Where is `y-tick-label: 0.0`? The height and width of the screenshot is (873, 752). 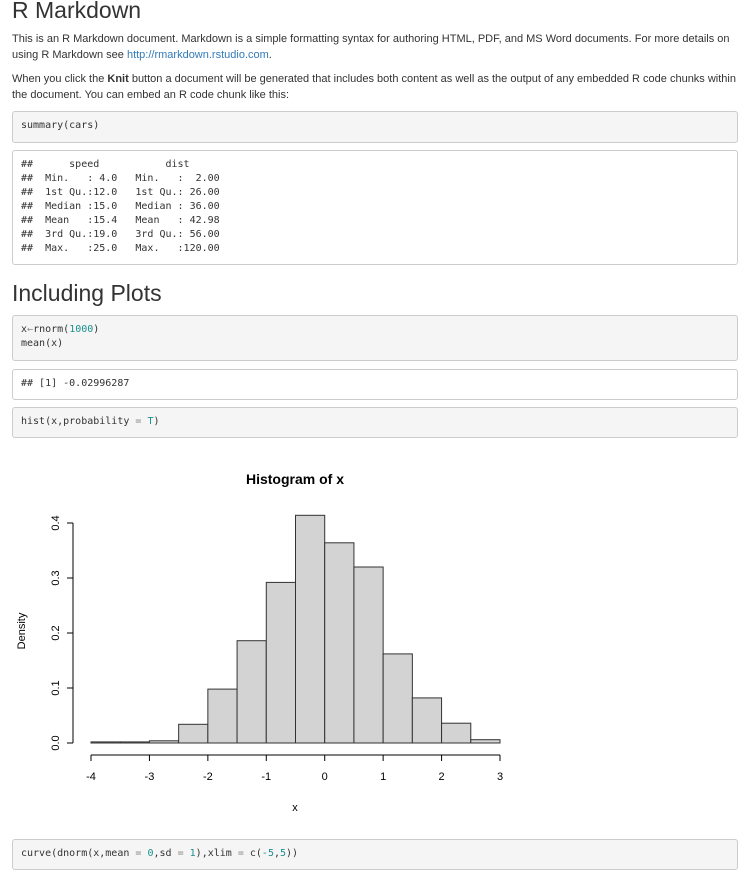
y-tick-label: 0.0 is located at coordinates (56, 742).